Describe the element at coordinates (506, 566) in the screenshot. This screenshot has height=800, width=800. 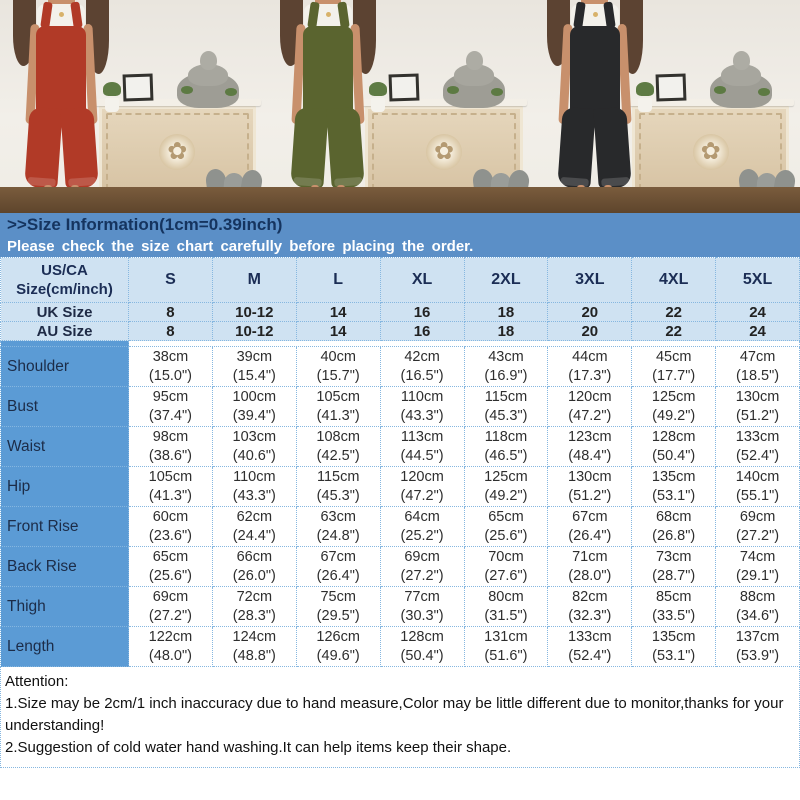
I see `measurement-value: 70cm (27.6")` at that location.